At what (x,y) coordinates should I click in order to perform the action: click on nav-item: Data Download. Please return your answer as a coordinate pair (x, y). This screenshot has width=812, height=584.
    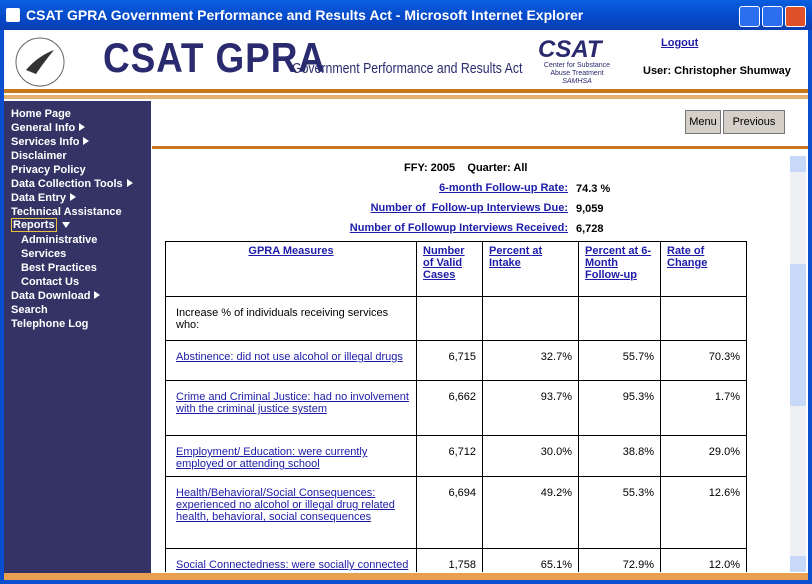
    Looking at the image, I should click on (56, 296).